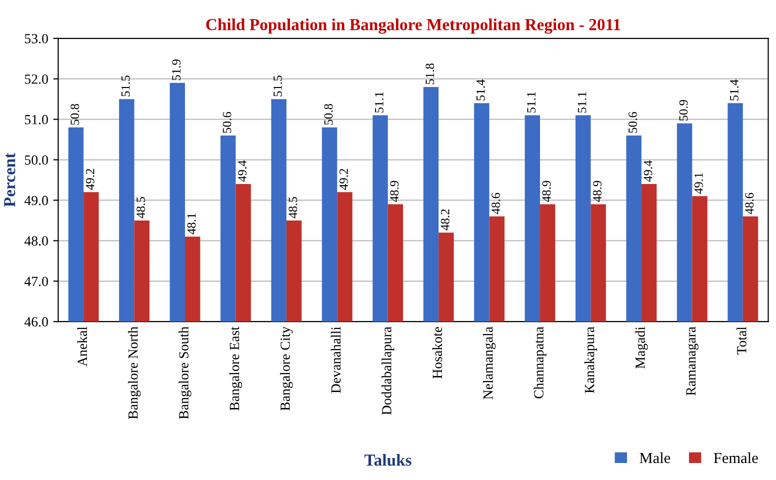  What do you see at coordinates (692, 361) in the screenshot?
I see `x-tick-label: Ramanagara` at bounding box center [692, 361].